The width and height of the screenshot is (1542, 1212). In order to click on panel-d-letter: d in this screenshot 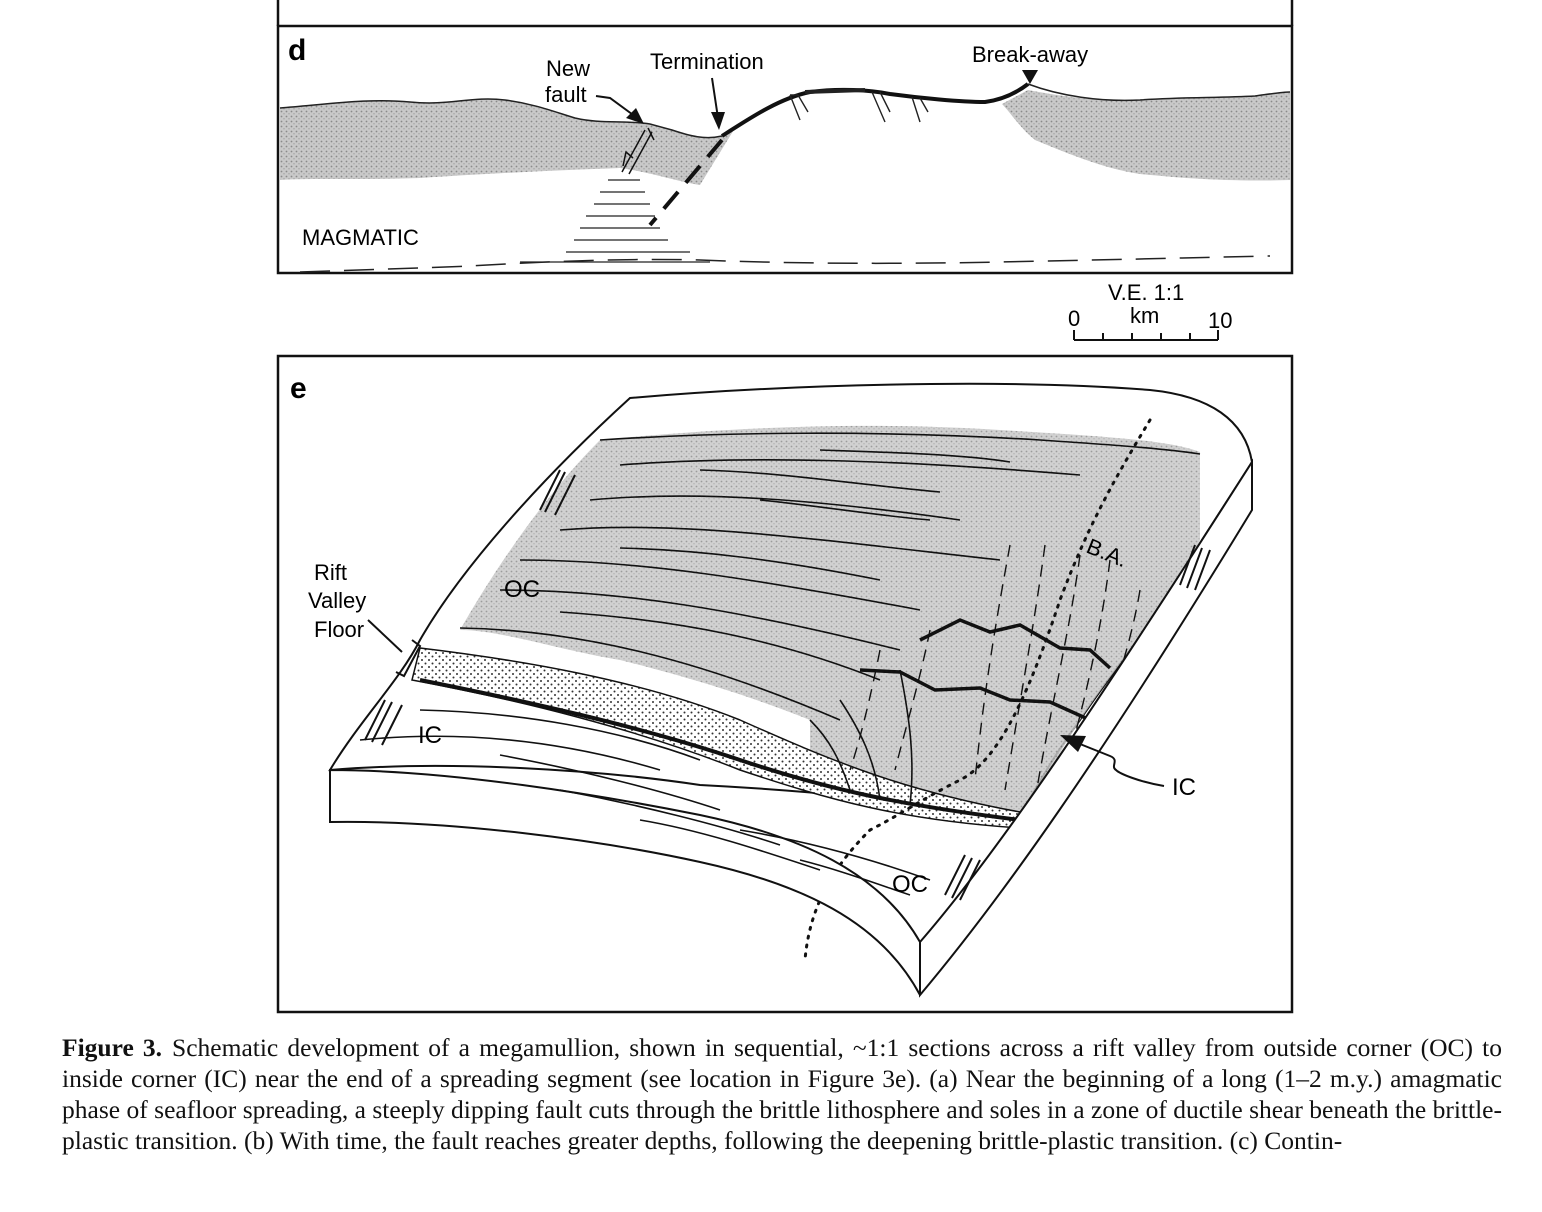, I will do `click(297, 50)`.